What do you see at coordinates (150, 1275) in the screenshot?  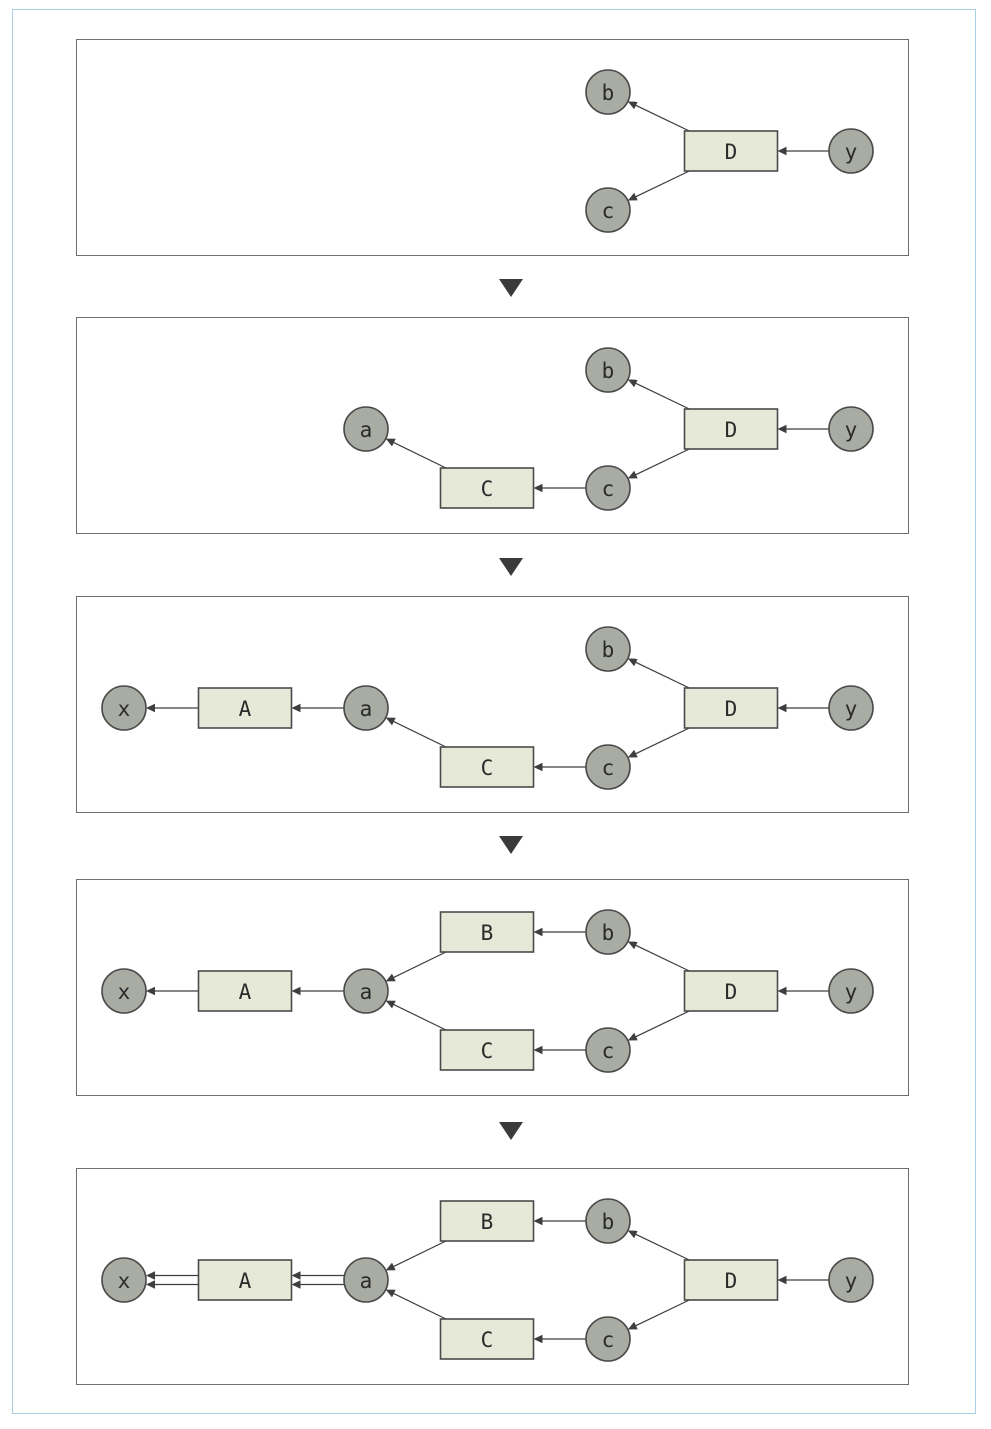 I see `edge-A-to-x-2-arrowhead` at bounding box center [150, 1275].